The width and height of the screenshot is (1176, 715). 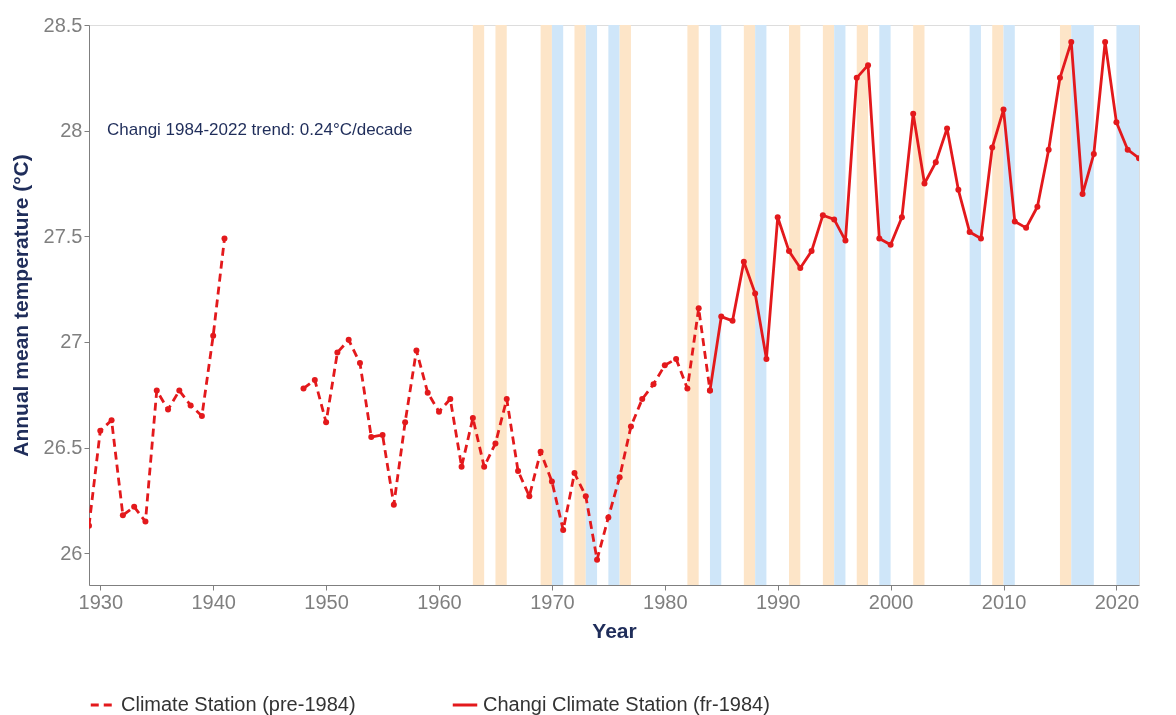 What do you see at coordinates (1117, 601) in the screenshot?
I see `x-tick-label: 2020` at bounding box center [1117, 601].